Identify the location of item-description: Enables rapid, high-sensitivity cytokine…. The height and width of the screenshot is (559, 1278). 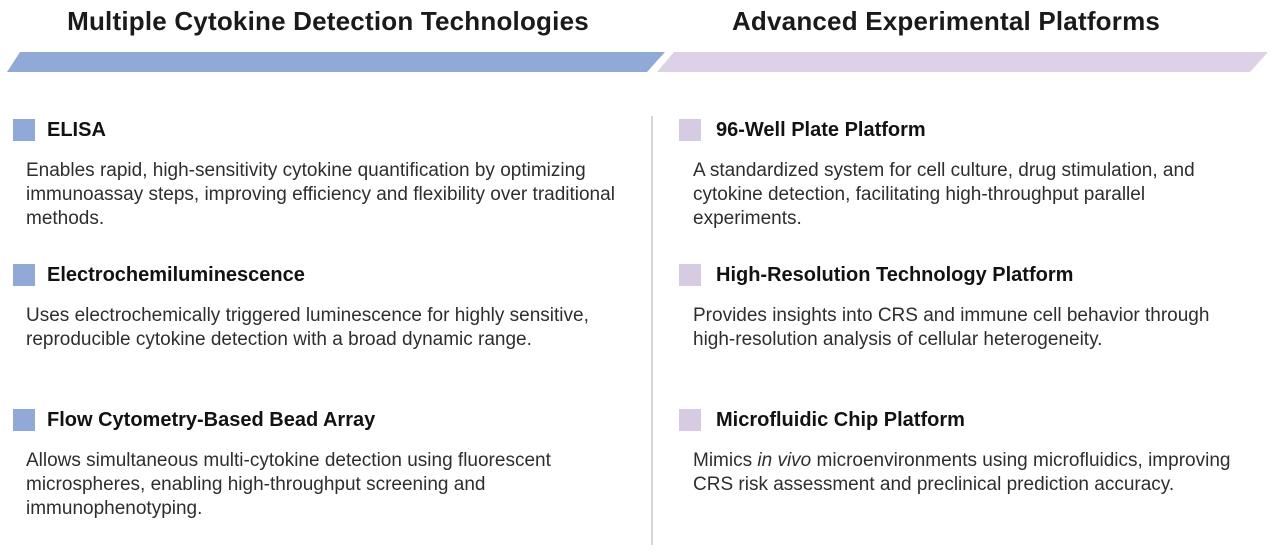
(320, 194).